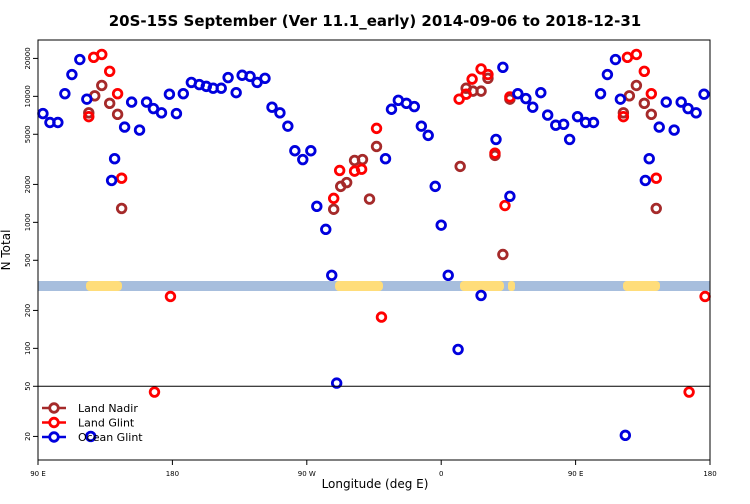  I want to click on y-tick-label: 500, so click(28, 260).